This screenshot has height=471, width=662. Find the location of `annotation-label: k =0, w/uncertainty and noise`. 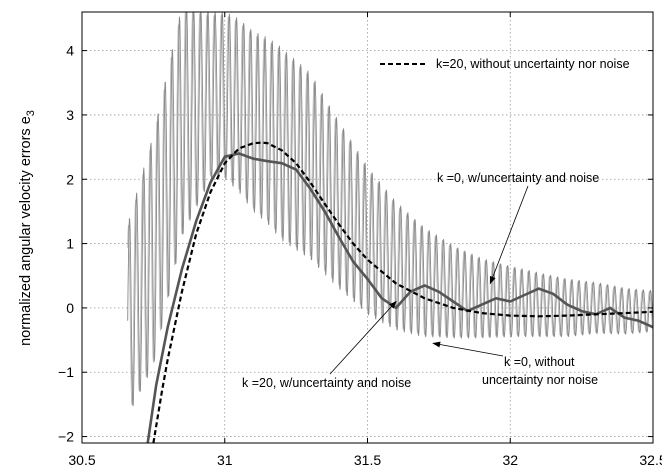

annotation-label: k =0, w/uncertainty and noise is located at coordinates (518, 178).